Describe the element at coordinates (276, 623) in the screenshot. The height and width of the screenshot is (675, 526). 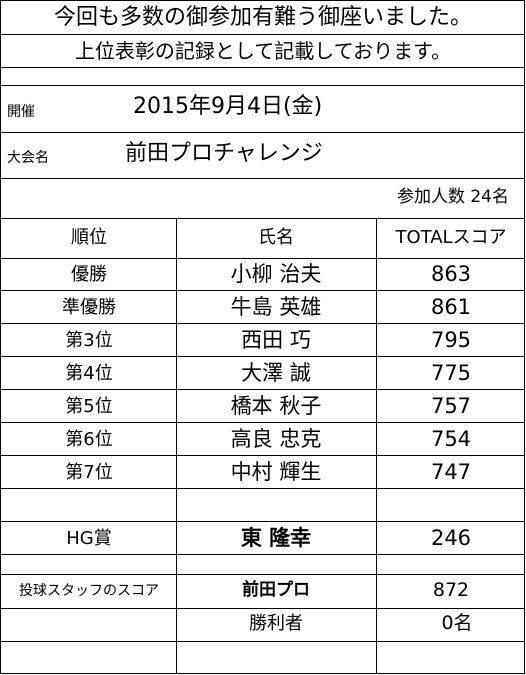
I see `winners-label: 勝利者` at that location.